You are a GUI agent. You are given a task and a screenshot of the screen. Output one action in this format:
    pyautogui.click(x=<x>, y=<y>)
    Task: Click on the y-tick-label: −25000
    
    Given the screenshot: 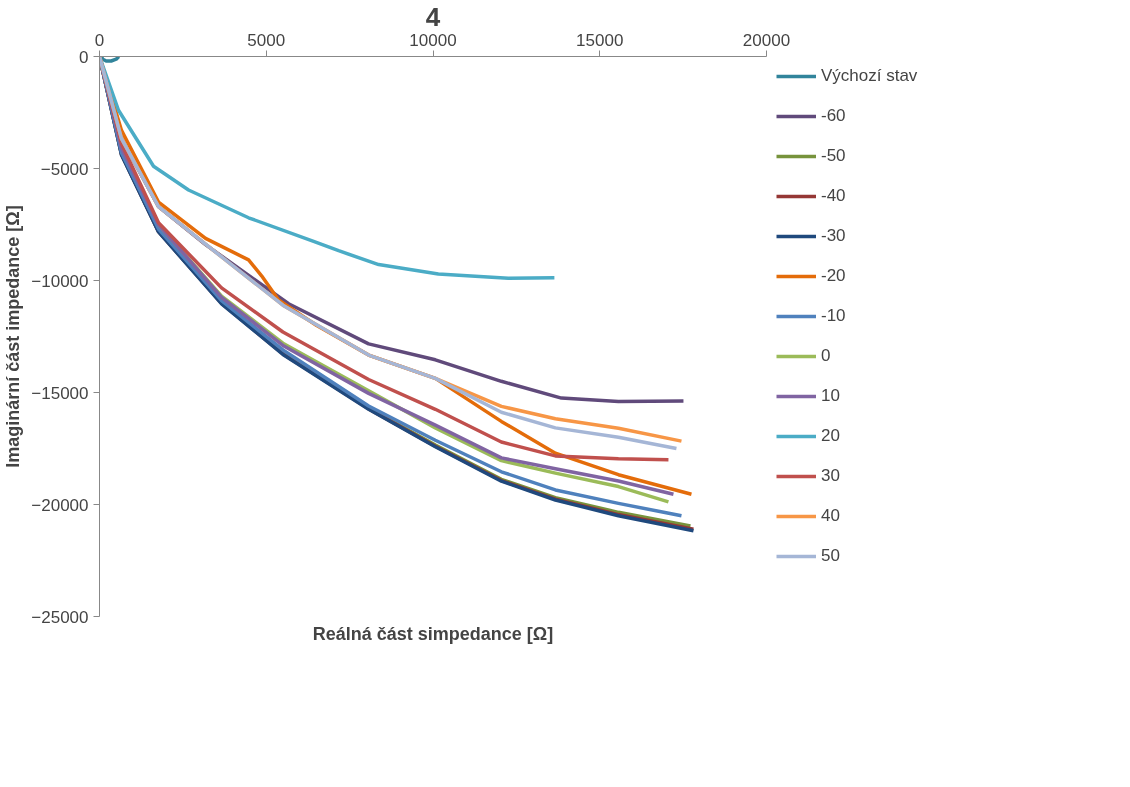 What is the action you would take?
    pyautogui.click(x=60, y=617)
    